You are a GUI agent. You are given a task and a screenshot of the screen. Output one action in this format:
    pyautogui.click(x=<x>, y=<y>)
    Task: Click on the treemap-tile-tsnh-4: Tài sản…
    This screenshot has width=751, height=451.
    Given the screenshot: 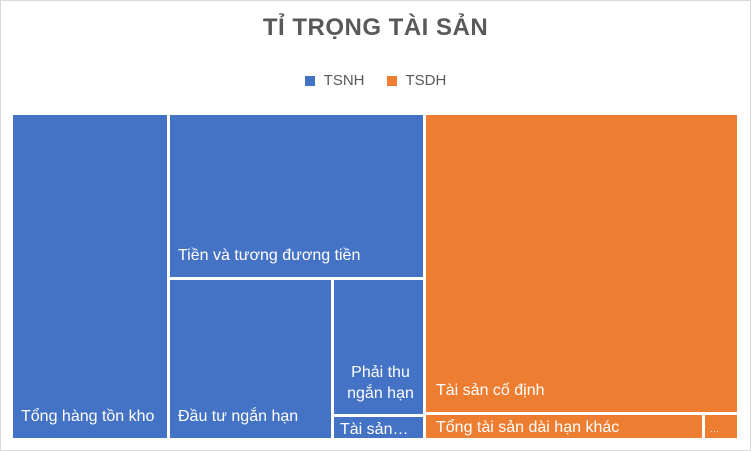 What is the action you would take?
    pyautogui.click(x=378, y=427)
    